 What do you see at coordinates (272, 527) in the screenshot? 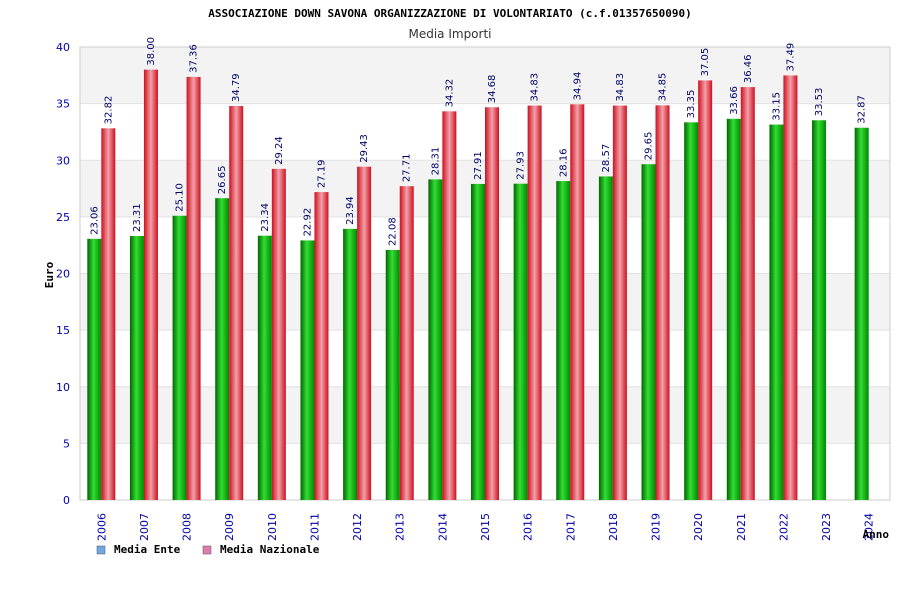
I see `x-tick-label: 2010` at bounding box center [272, 527].